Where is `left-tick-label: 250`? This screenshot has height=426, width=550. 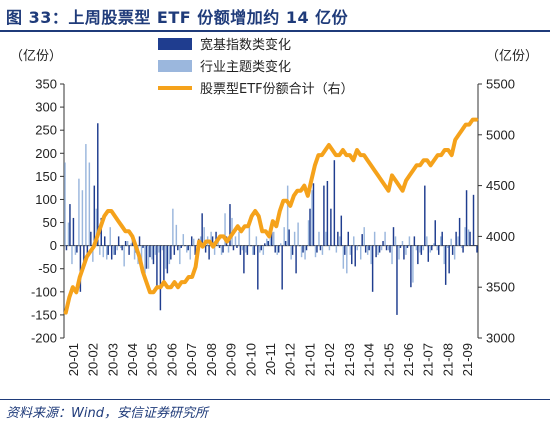
left-tick-label: 250 is located at coordinates (46, 130).